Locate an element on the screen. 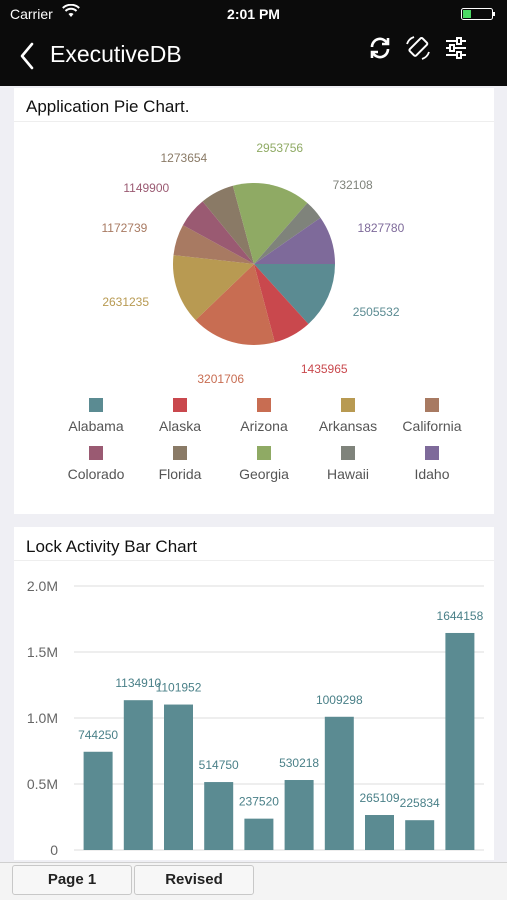 The image size is (507, 900). legend-item-idaho: Idaho is located at coordinates (432, 464).